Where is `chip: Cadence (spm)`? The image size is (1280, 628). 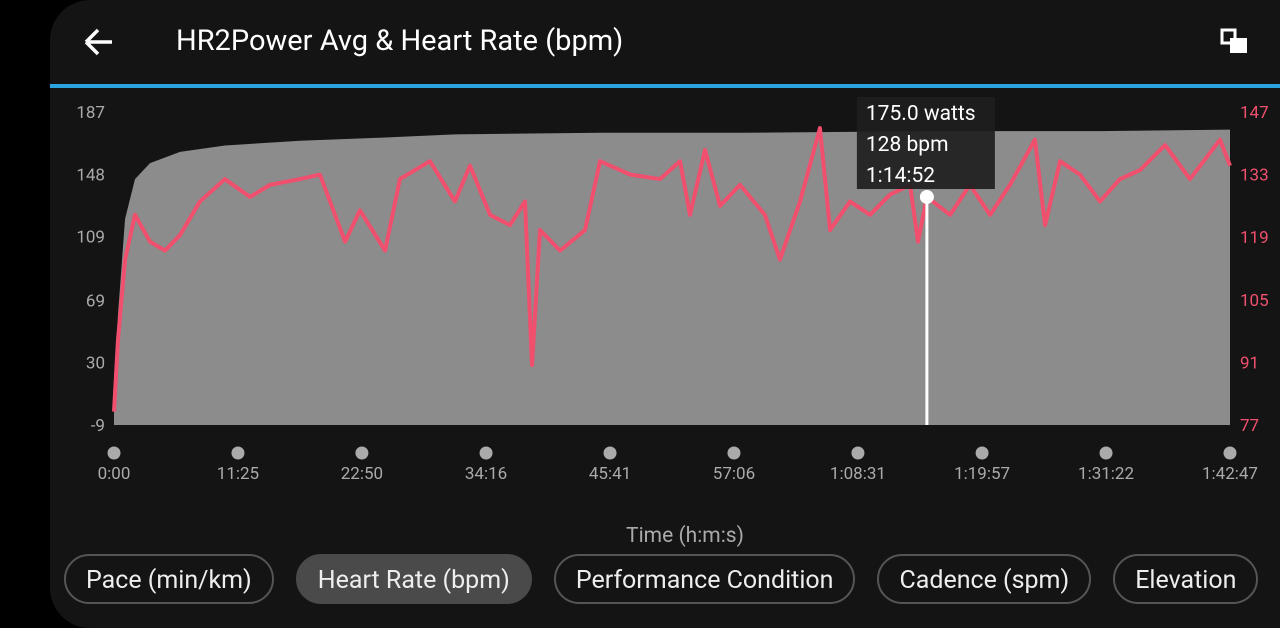 chip: Cadence (spm) is located at coordinates (984, 579).